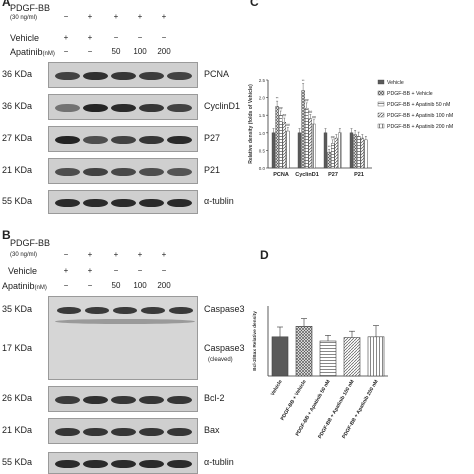  What do you see at coordinates (255, 341) in the screenshot?
I see `y-axis-label: Bcl-2/Bax Relative density` at bounding box center [255, 341].